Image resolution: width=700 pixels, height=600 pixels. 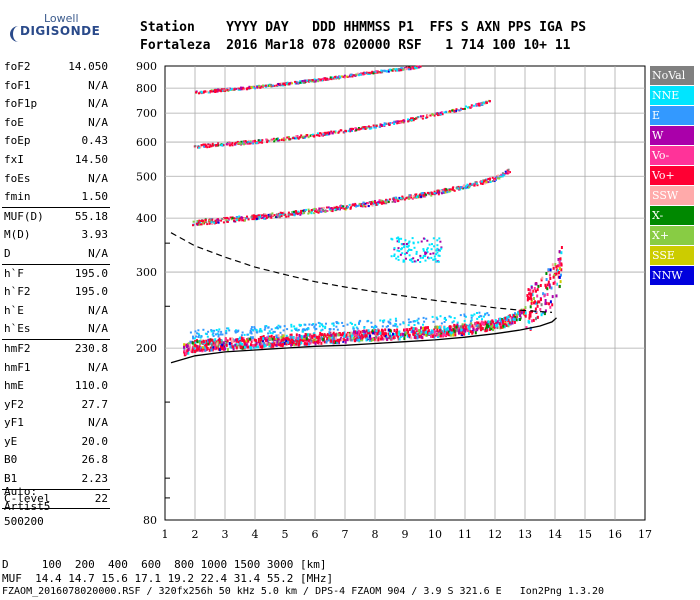 What do you see at coordinates (56, 67) in the screenshot?
I see `param-row: foF2 14.050` at bounding box center [56, 67].